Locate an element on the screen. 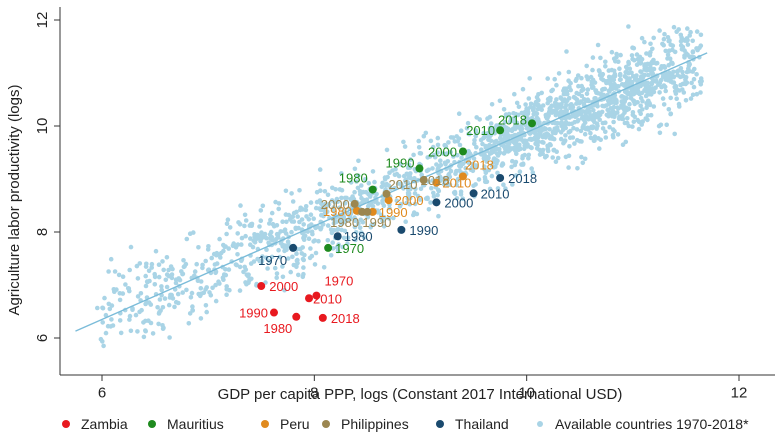  year-label-mauritius-2010: 2010 is located at coordinates (480, 130).